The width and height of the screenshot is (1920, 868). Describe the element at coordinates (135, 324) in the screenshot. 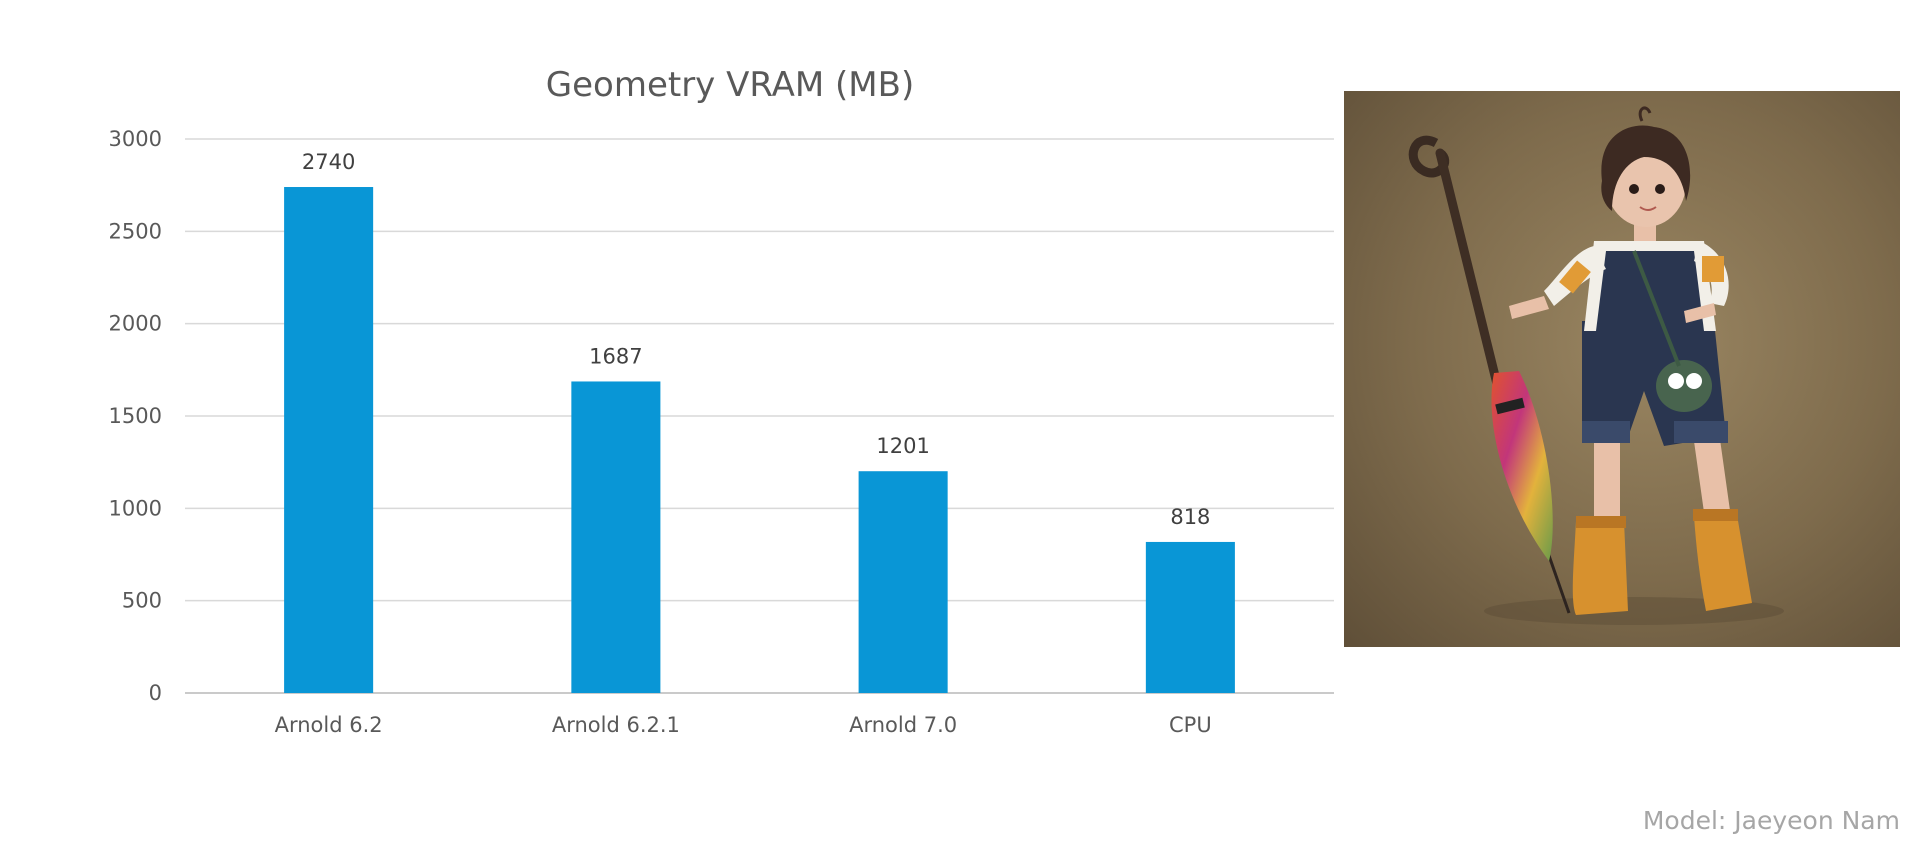

I see `y-tick-label: 2000` at that location.